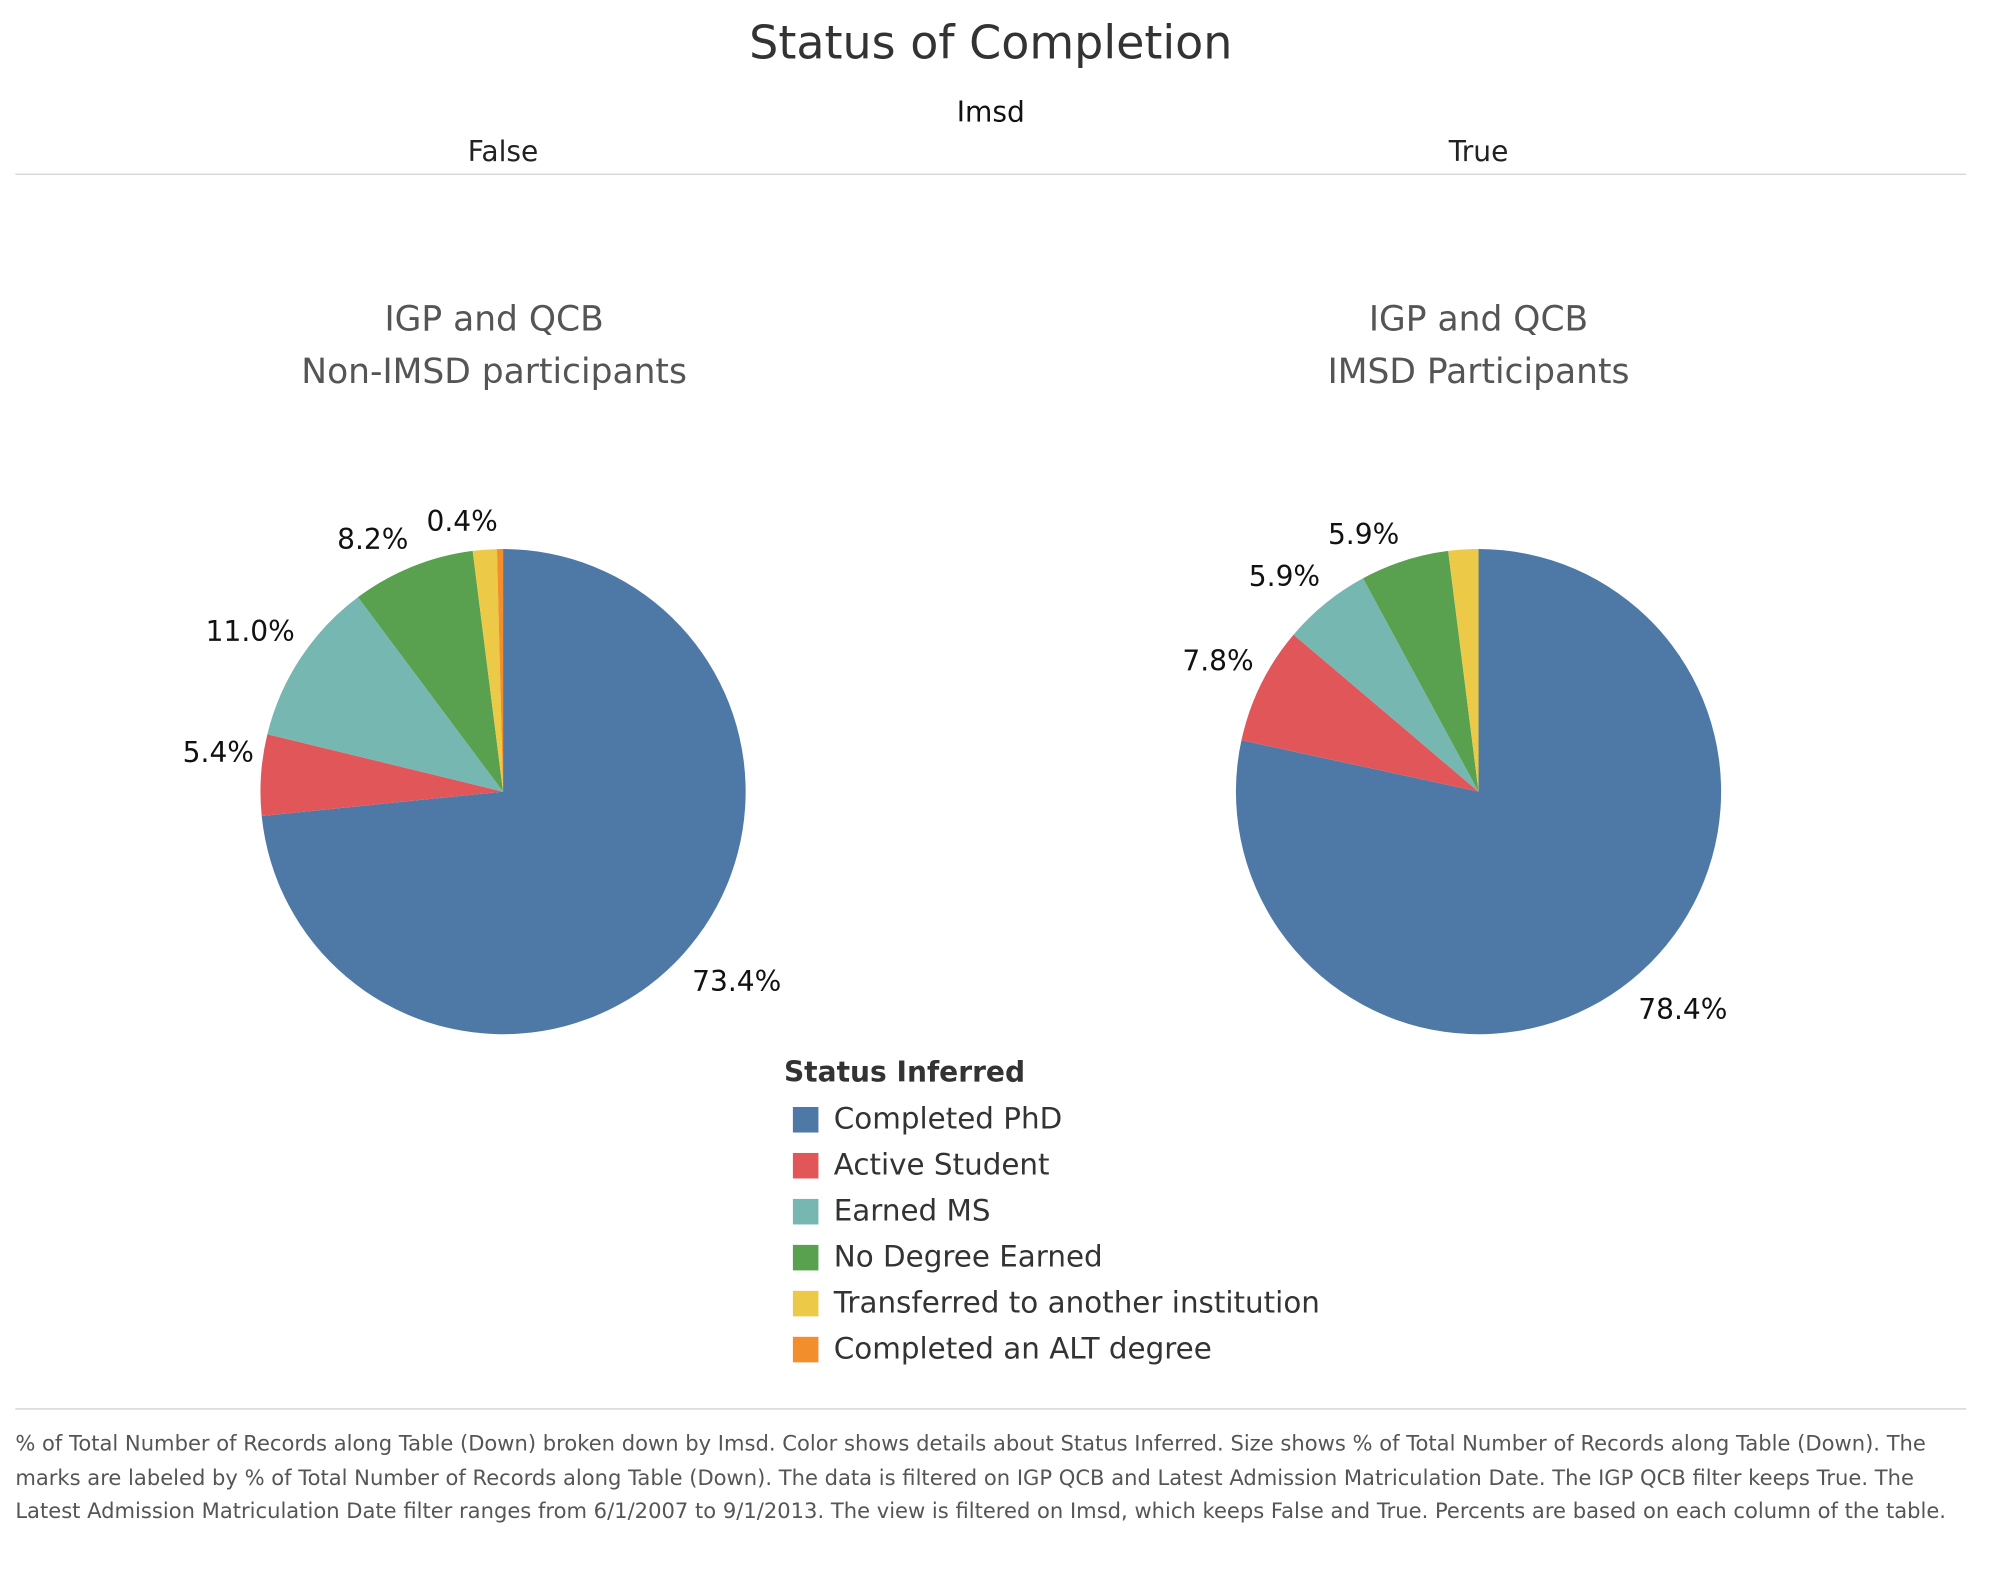  I want to click on column-header: Imsd, so click(990, 113).